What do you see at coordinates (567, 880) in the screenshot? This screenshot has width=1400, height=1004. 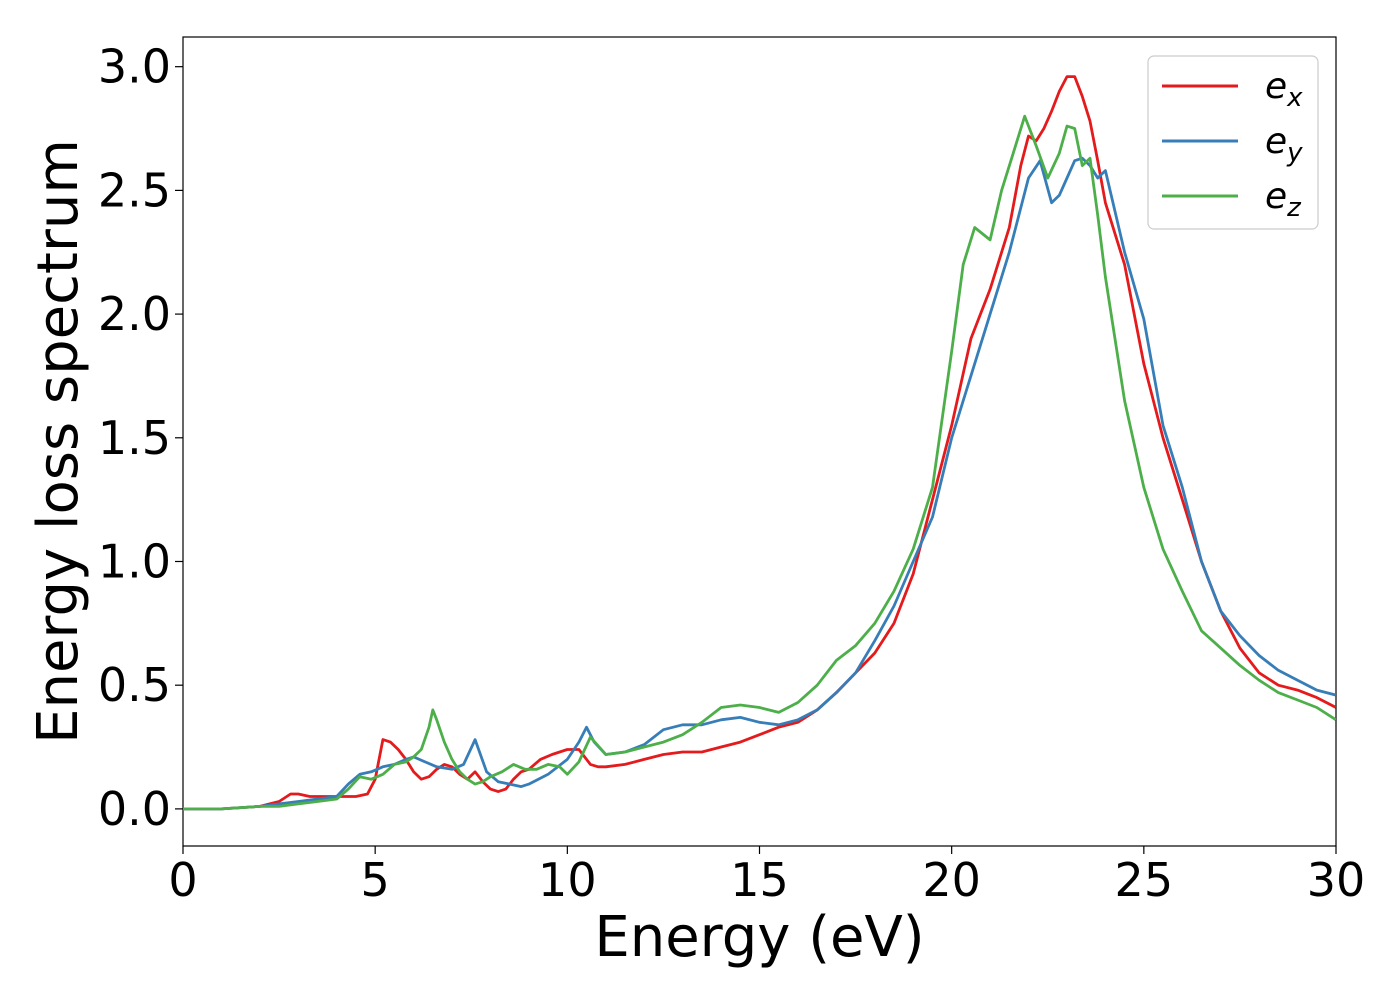 I see `x-tick-label: 10` at bounding box center [567, 880].